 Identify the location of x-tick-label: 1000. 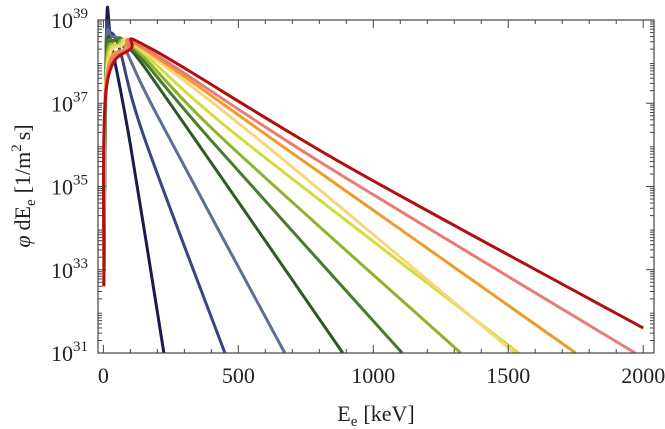
(373, 375).